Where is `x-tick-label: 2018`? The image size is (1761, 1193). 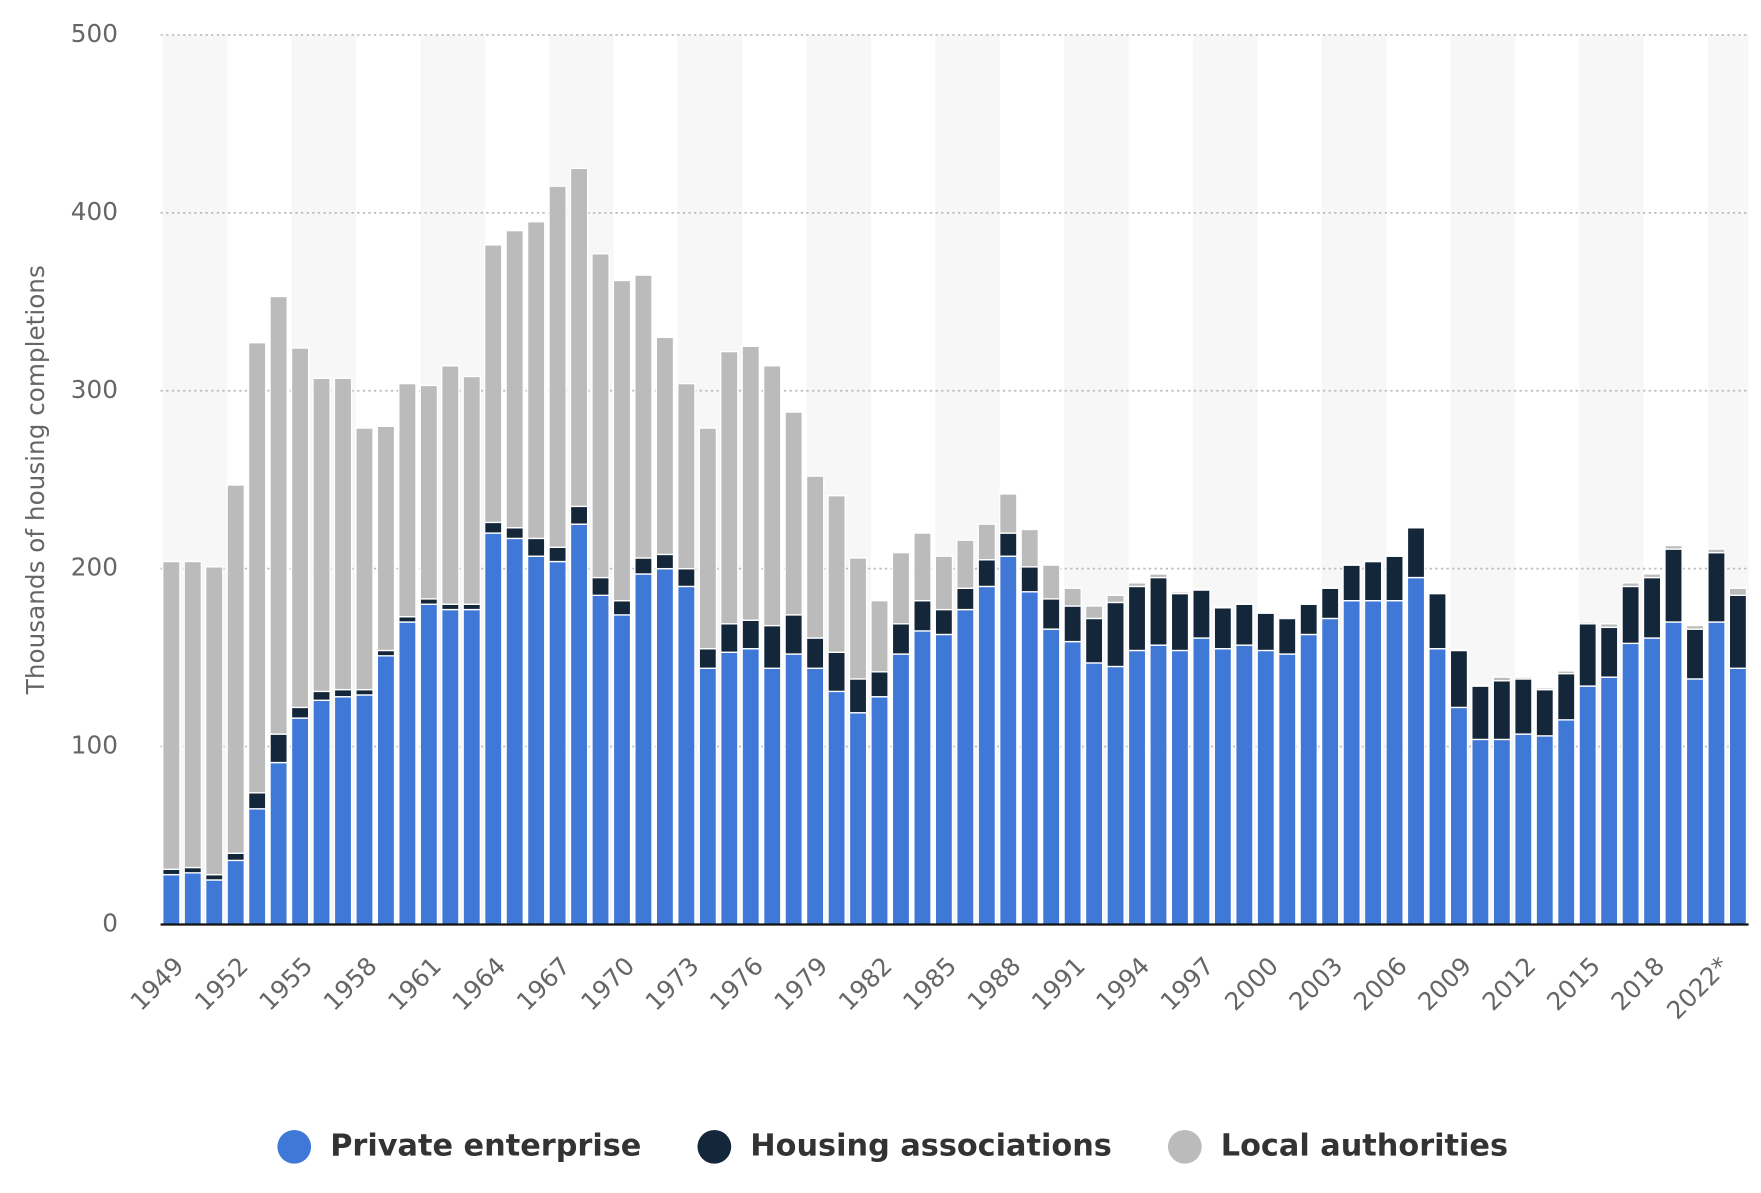
x-tick-label: 2018 is located at coordinates (1637, 983).